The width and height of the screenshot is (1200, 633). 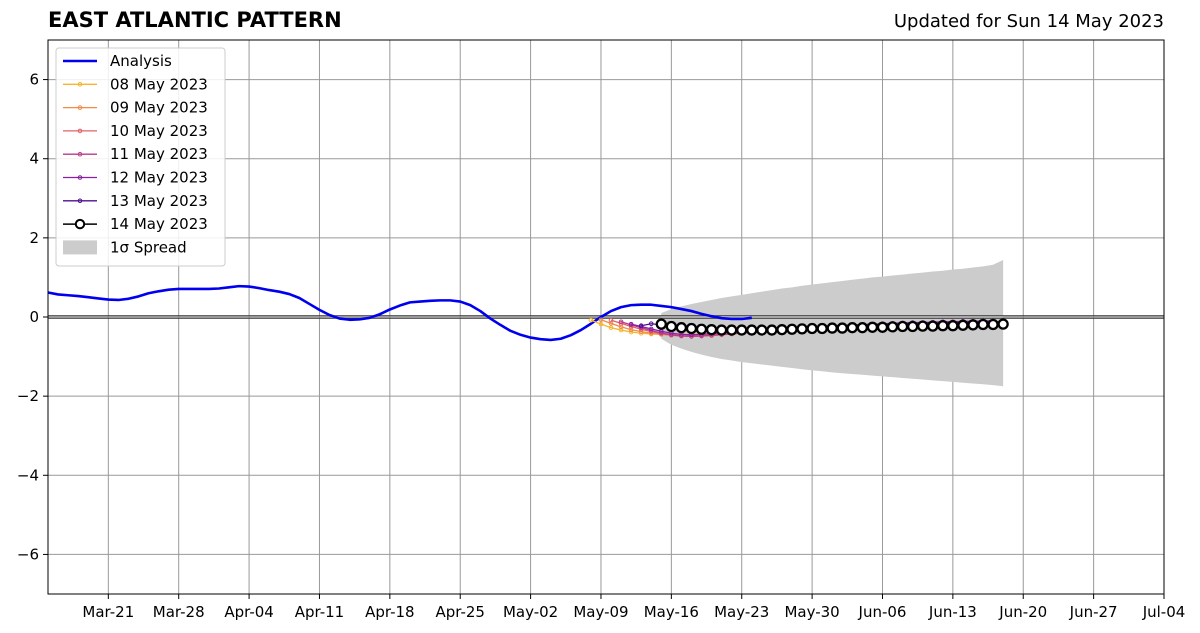 I want to click on zero-line, so click(x=606, y=317).